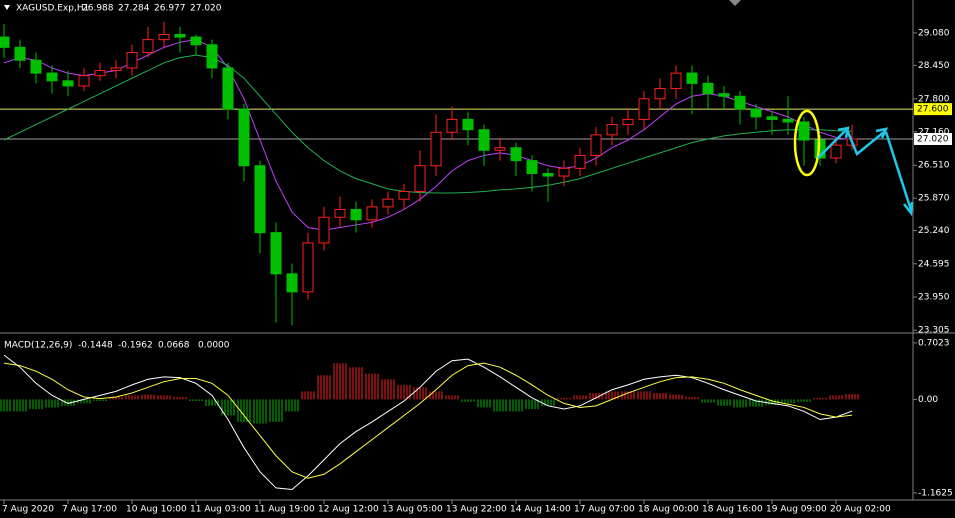 The image size is (955, 518). What do you see at coordinates (796, 510) in the screenshot?
I see `x-tick-label: 19 Aug 09:00` at bounding box center [796, 510].